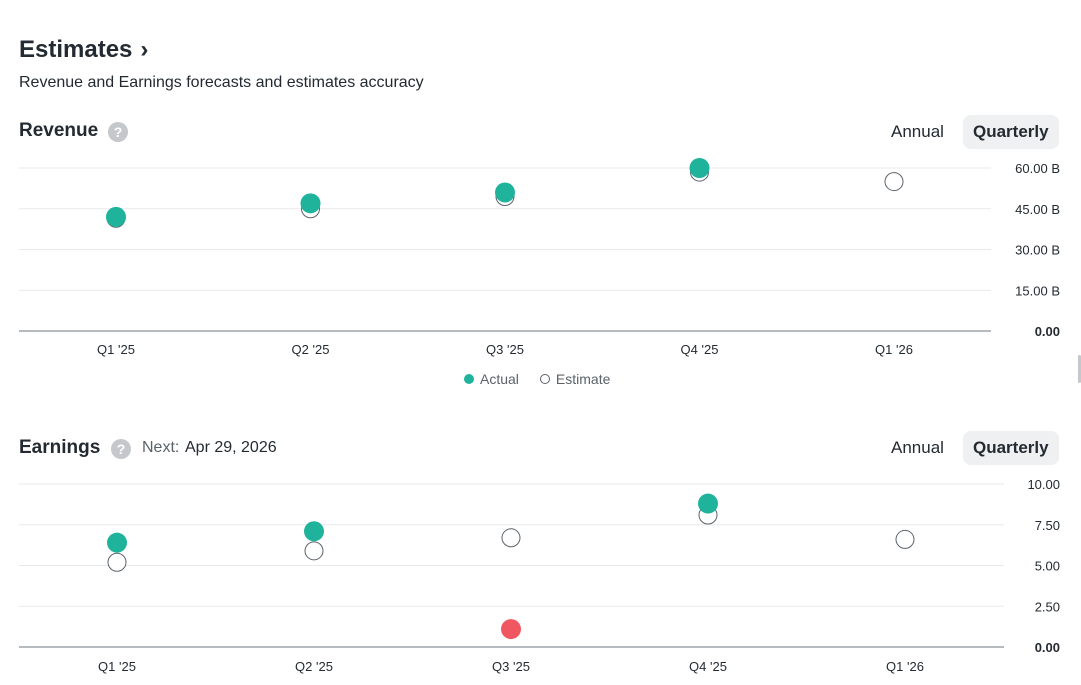  I want to click on revenue-y-tick-label: 60.00 B, so click(1037, 168).